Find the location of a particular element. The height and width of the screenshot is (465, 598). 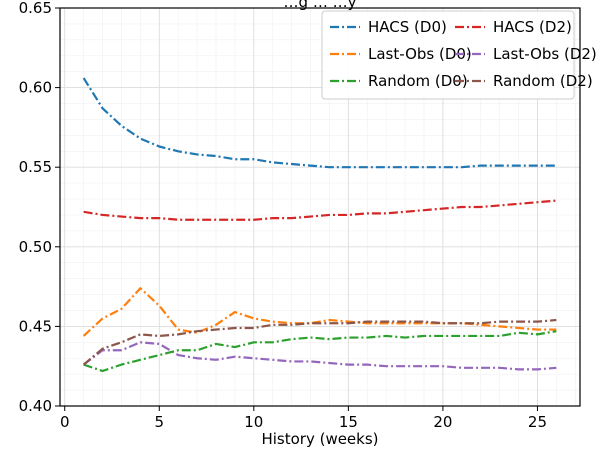

x-tick-label: 20 is located at coordinates (442, 422).